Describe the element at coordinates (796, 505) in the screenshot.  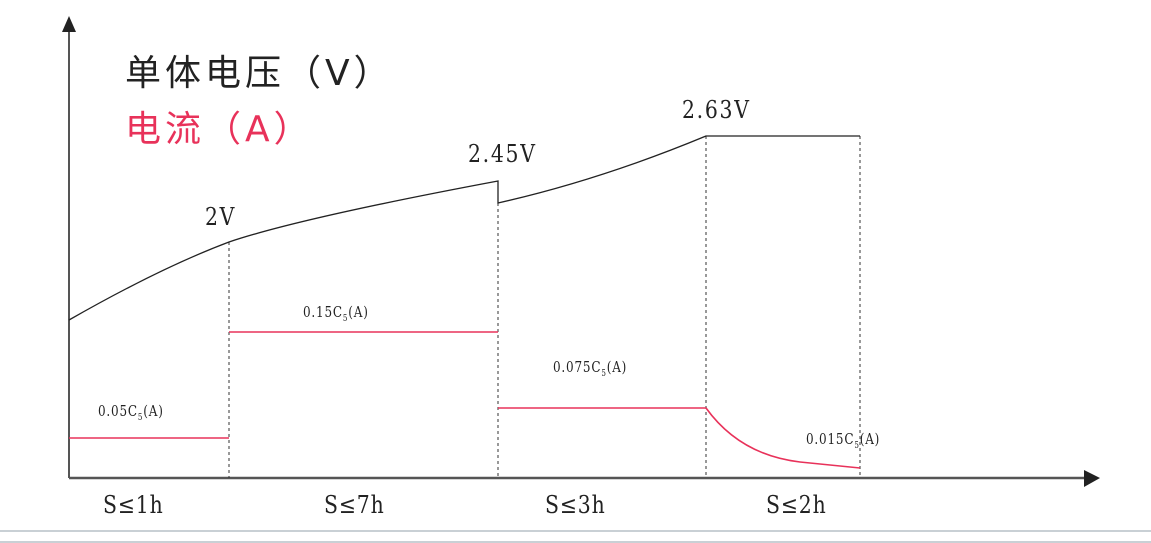
I see `stage-duration: S≤2h` at that location.